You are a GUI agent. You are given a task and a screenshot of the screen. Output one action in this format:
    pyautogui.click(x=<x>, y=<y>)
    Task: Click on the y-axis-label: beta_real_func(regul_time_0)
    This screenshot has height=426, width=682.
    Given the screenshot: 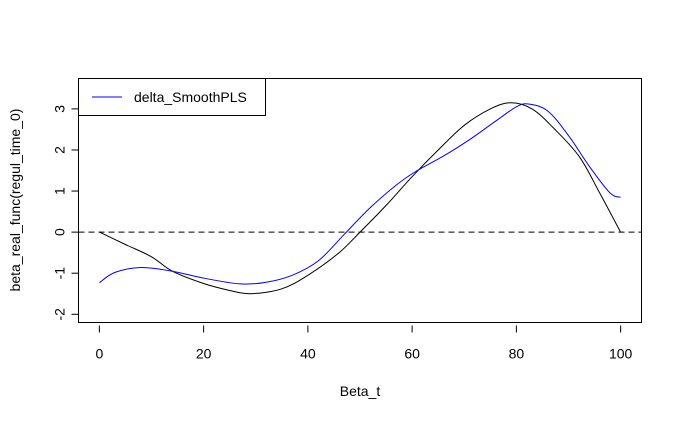 What is the action you would take?
    pyautogui.click(x=15, y=200)
    